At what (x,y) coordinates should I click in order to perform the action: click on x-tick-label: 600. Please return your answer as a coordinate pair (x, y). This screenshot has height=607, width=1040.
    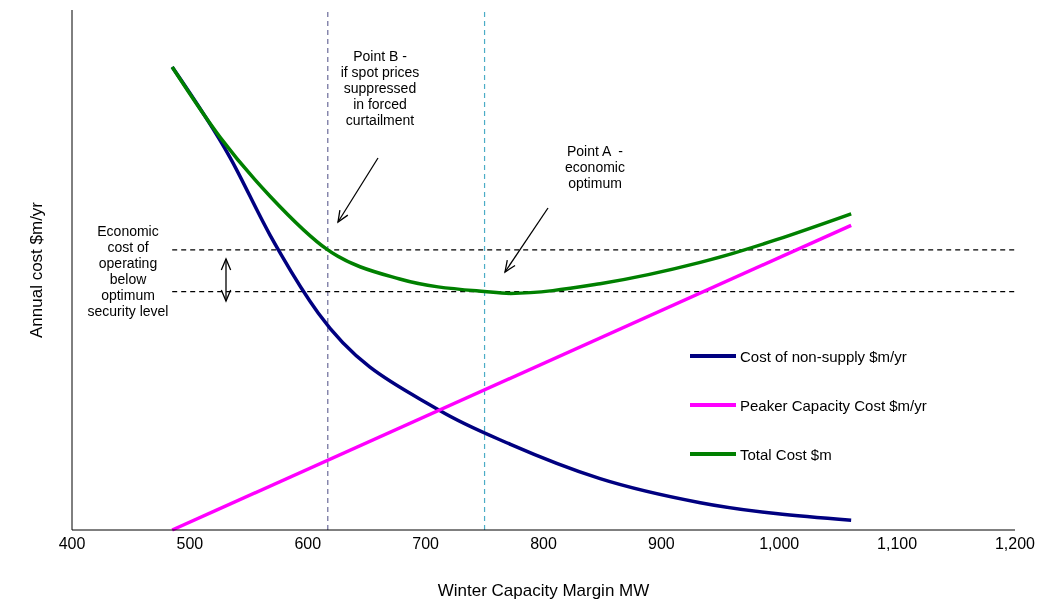
    Looking at the image, I should click on (308, 544).